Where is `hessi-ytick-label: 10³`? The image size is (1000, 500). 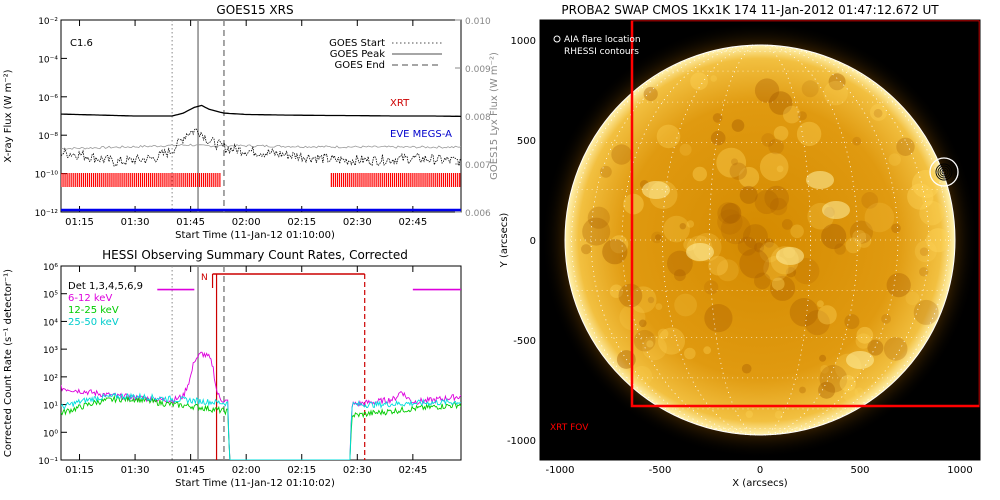
hessi-ytick-label: 10³ is located at coordinates (50, 351).